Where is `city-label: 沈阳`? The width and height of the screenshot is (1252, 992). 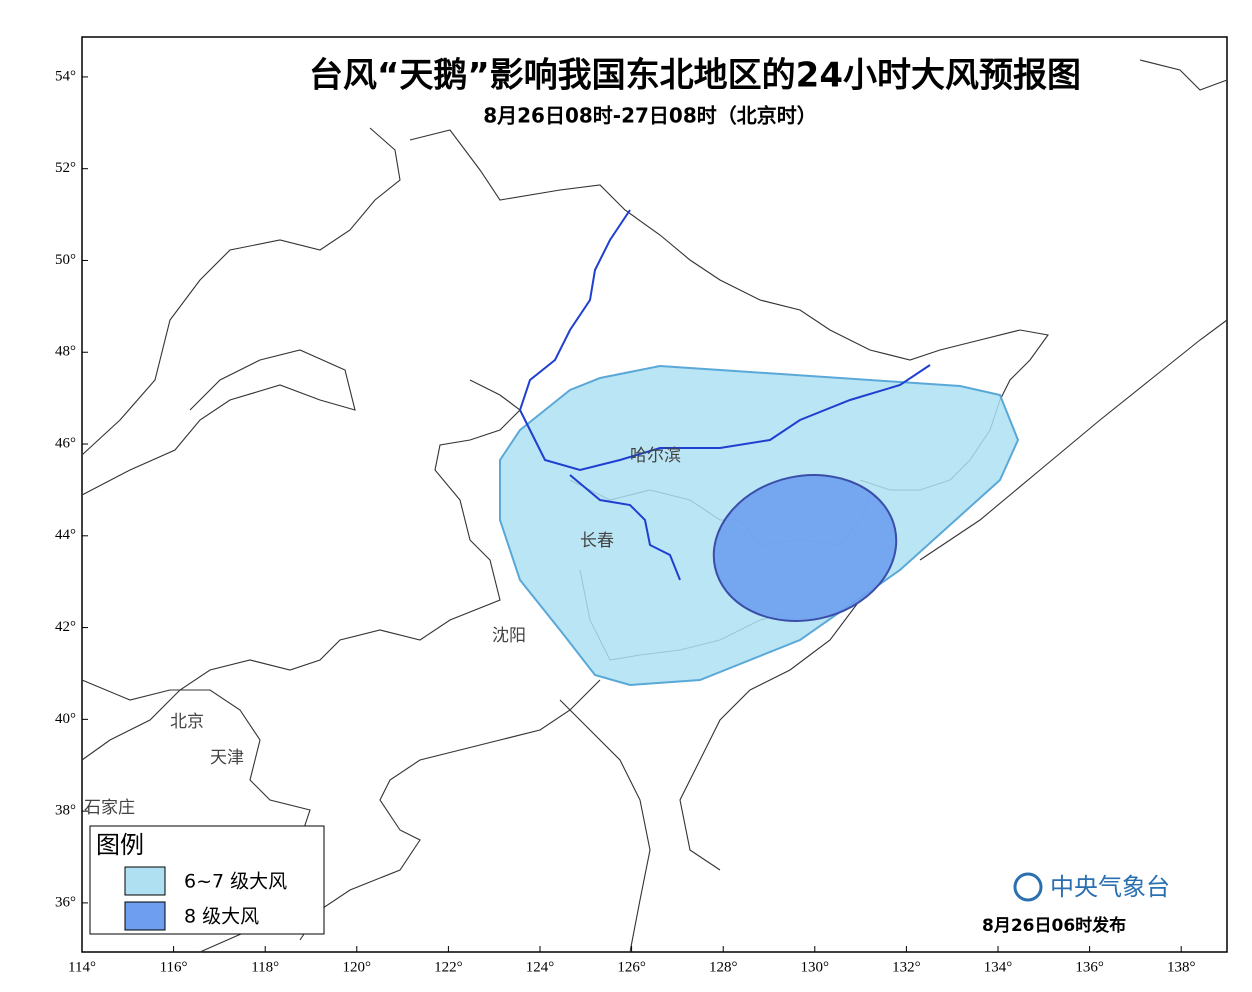
city-label: 沈阳 is located at coordinates (509, 636).